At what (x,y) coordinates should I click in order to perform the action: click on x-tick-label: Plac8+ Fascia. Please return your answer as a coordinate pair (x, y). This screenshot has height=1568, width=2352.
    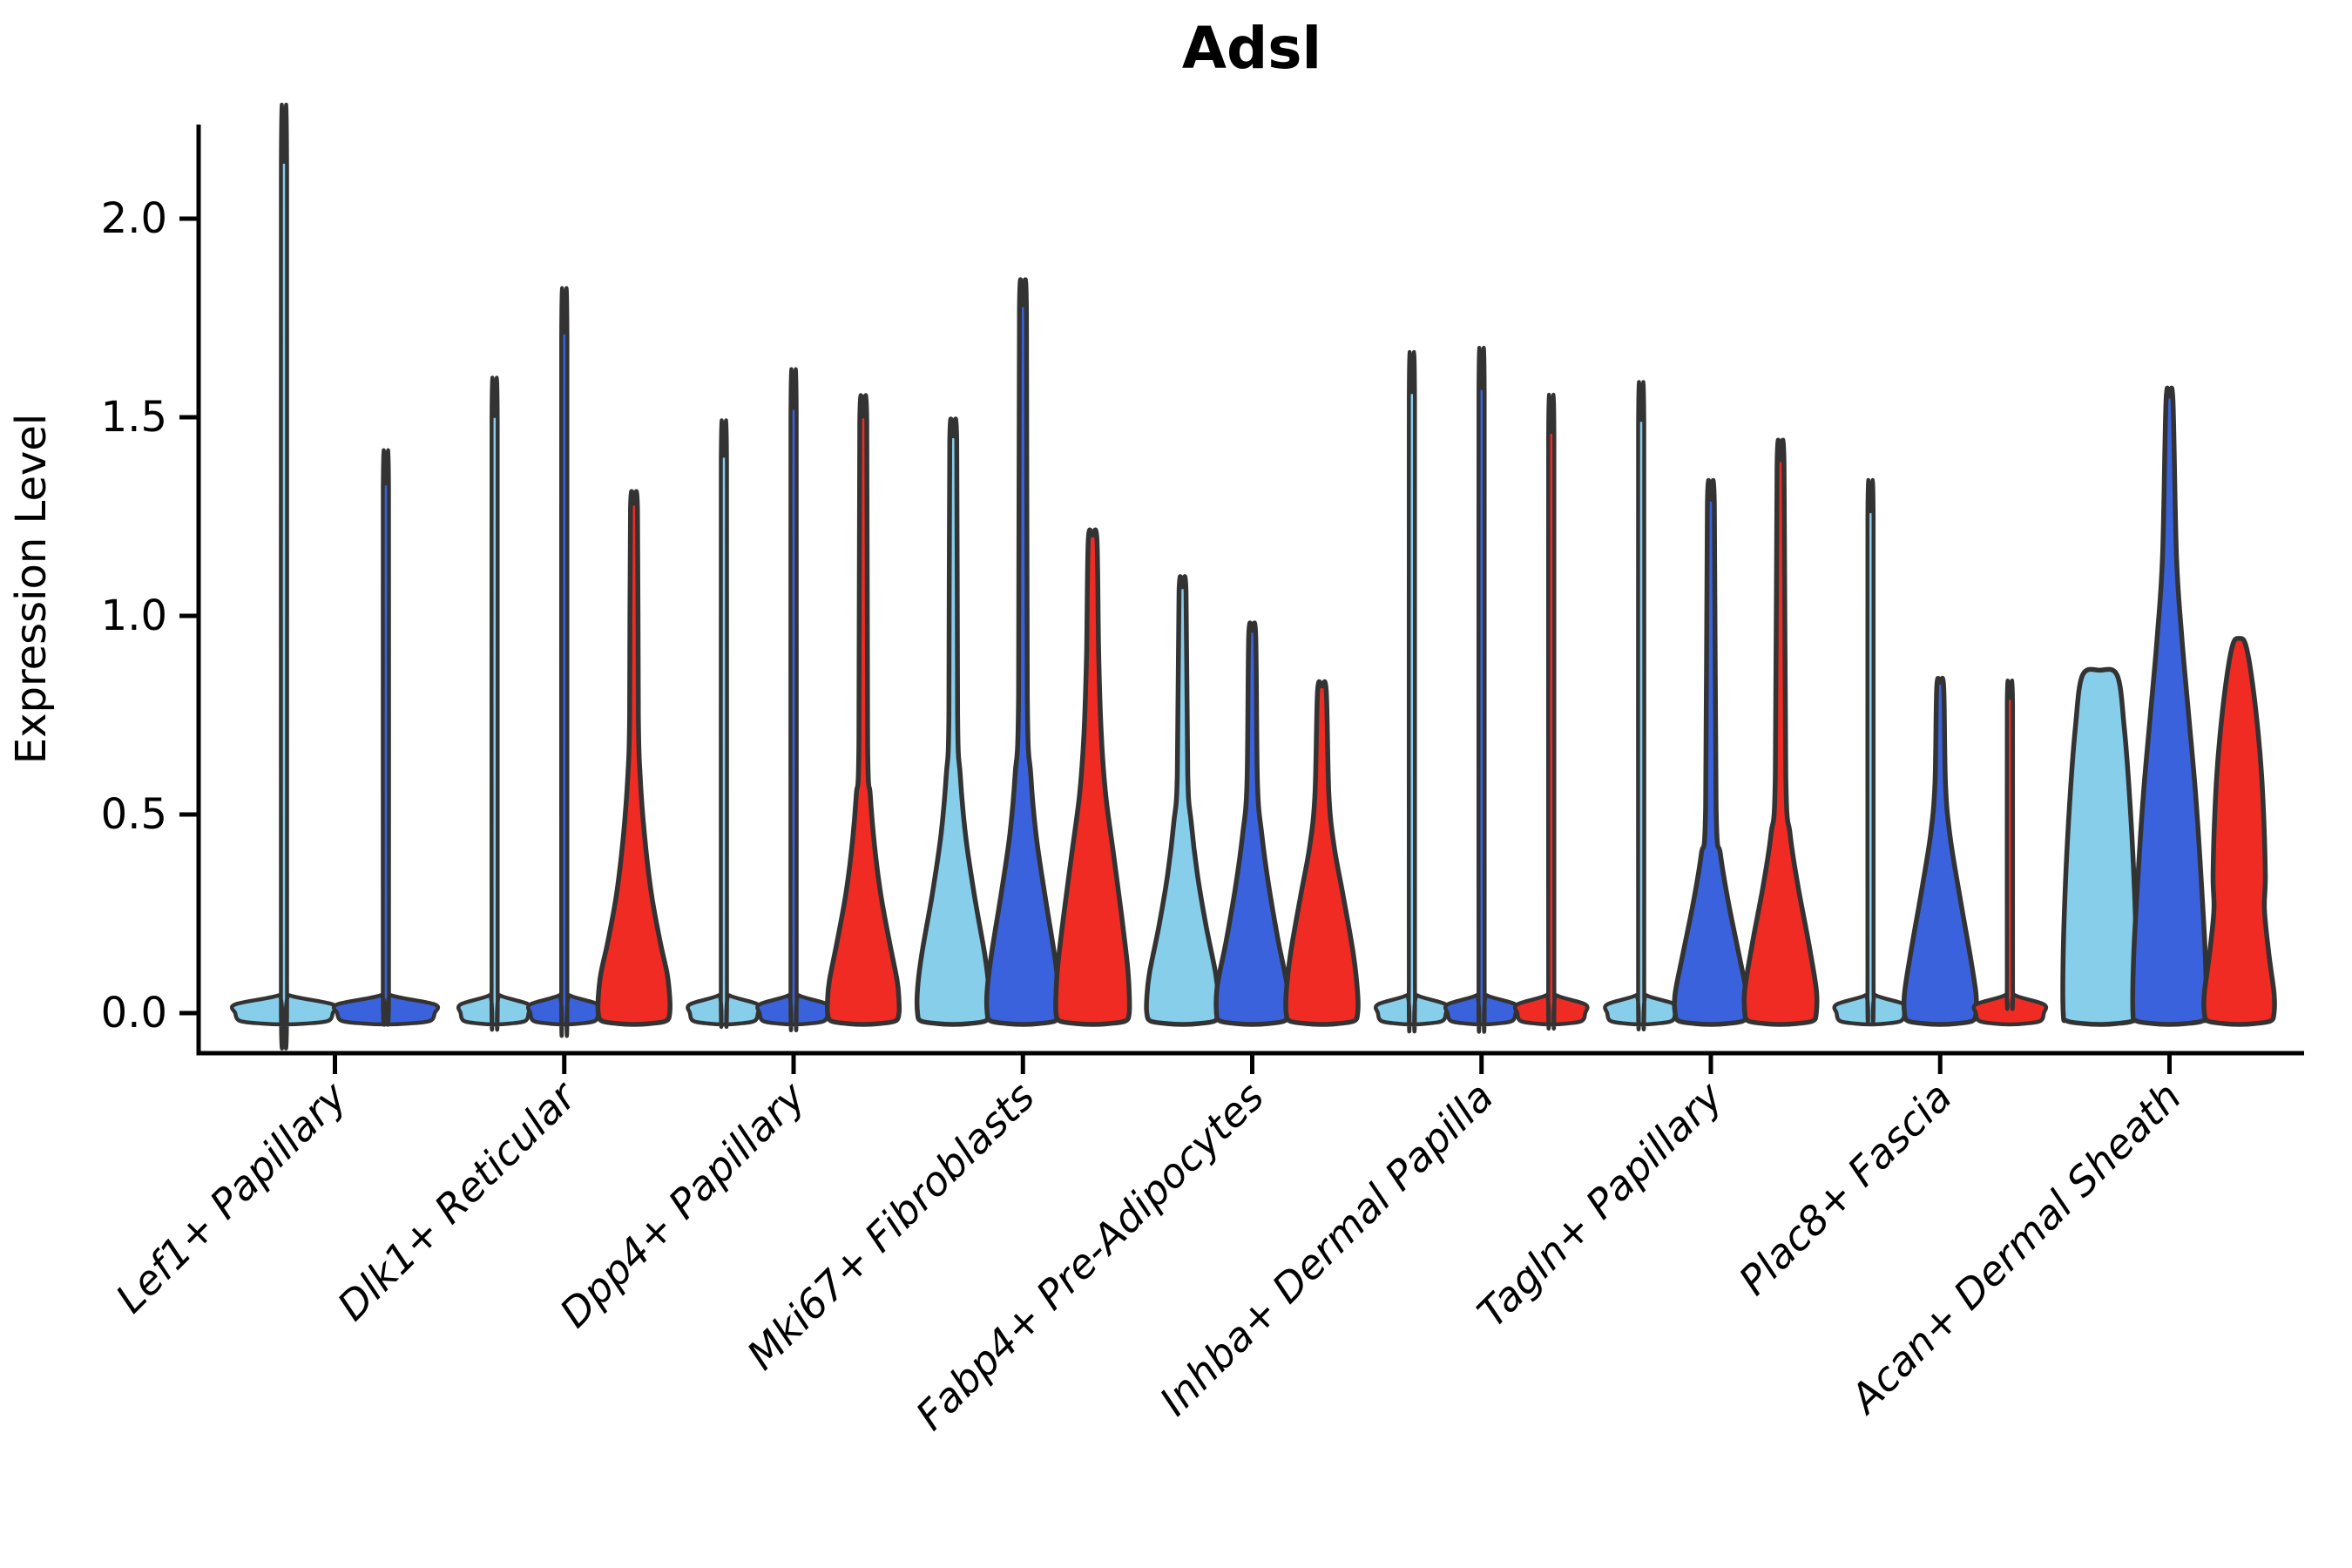
    Looking at the image, I should click on (1845, 1188).